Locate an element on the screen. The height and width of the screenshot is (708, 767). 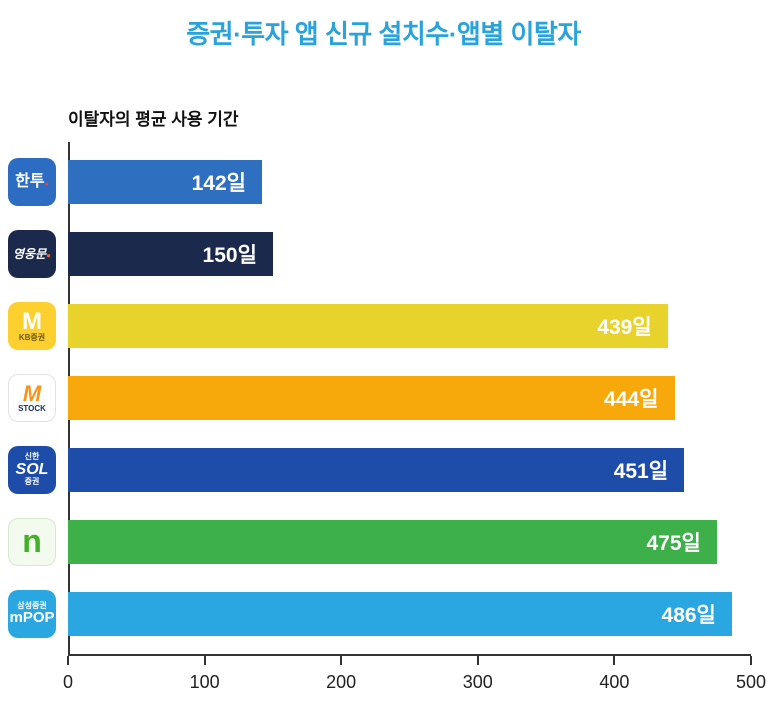
icon-text: 영웅문 is located at coordinates (30, 253).